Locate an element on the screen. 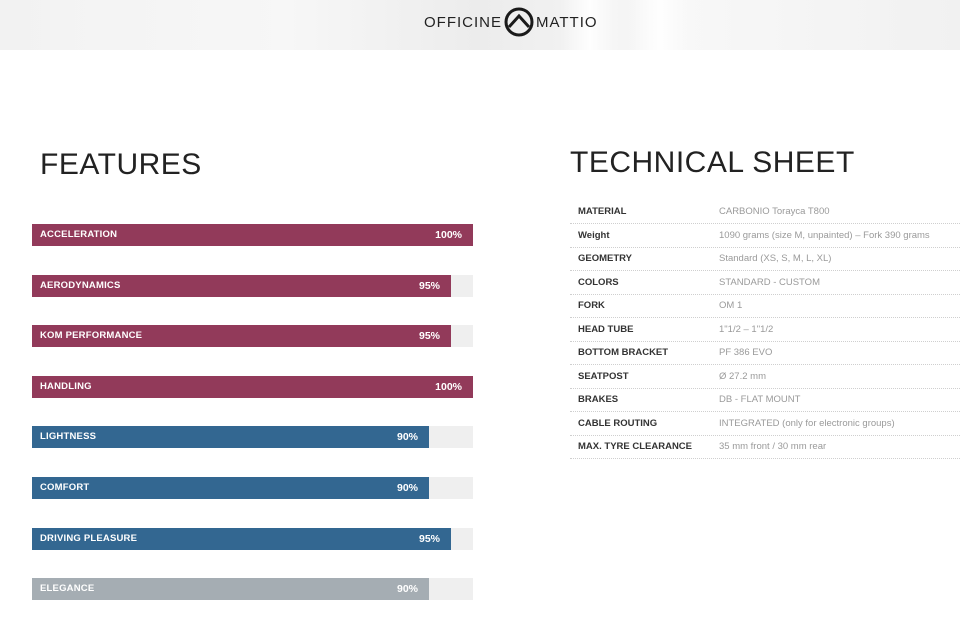 The width and height of the screenshot is (960, 618). brand-name-left: OFFICINE is located at coordinates (463, 22).